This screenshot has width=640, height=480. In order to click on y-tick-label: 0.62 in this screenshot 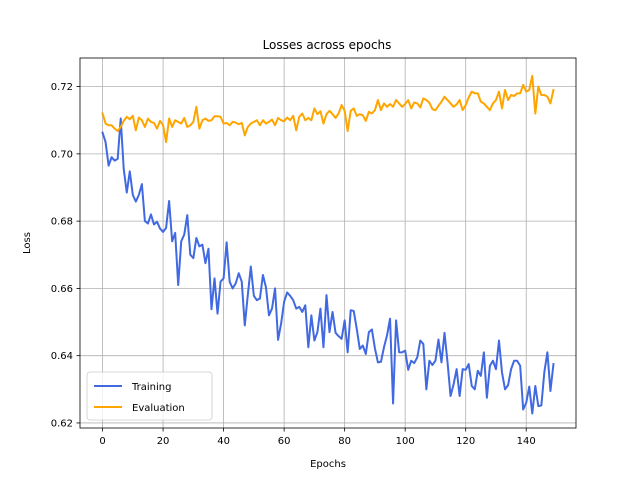, I will do `click(62, 423)`.